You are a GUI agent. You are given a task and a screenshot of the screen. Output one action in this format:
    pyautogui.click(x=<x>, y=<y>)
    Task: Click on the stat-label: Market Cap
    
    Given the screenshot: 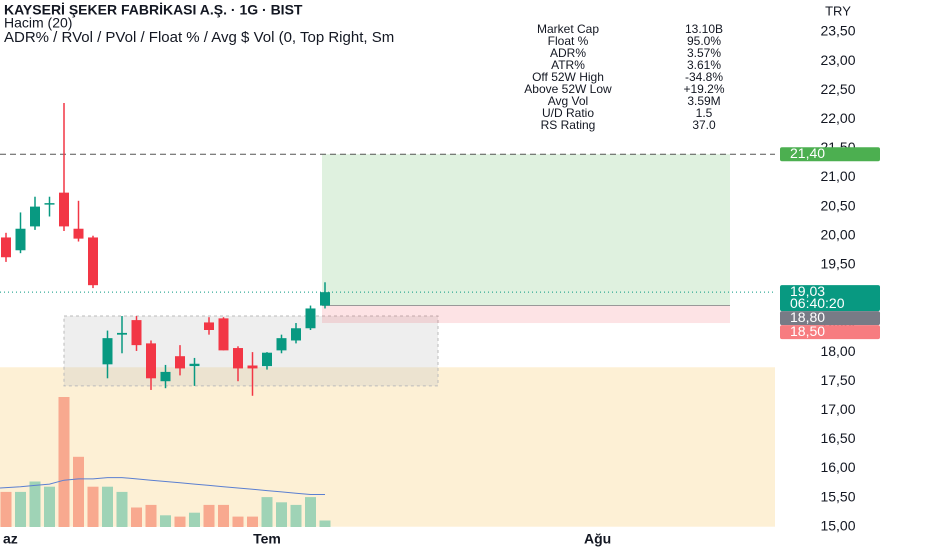 What is the action you would take?
    pyautogui.click(x=568, y=29)
    